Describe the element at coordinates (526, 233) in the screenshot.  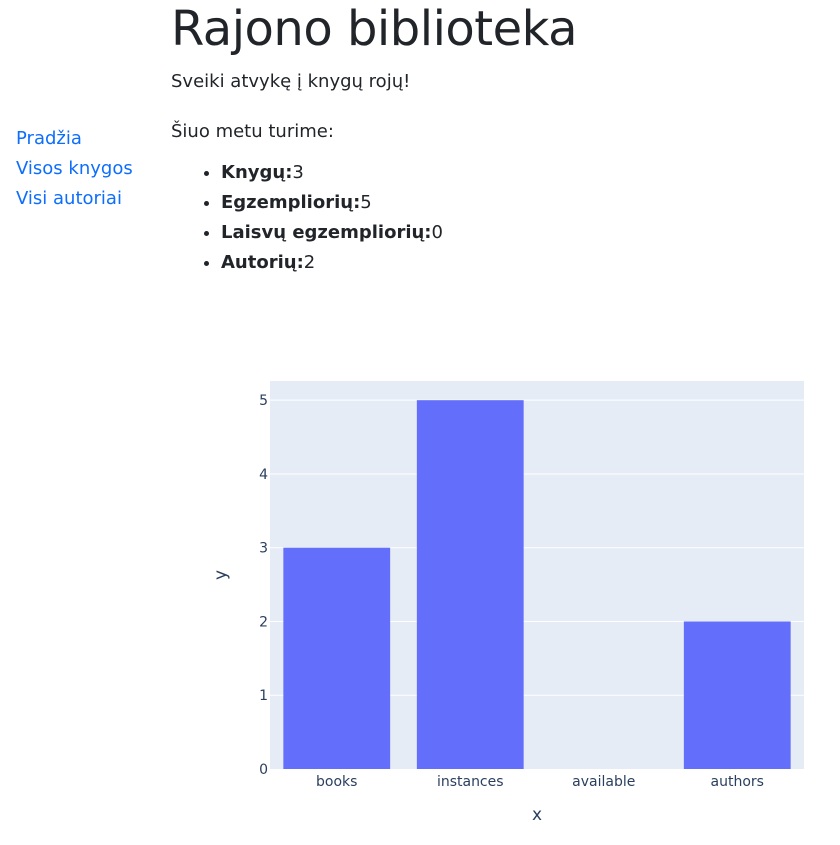
I see `stat-available: Laisvų egzempliorių:0` at that location.